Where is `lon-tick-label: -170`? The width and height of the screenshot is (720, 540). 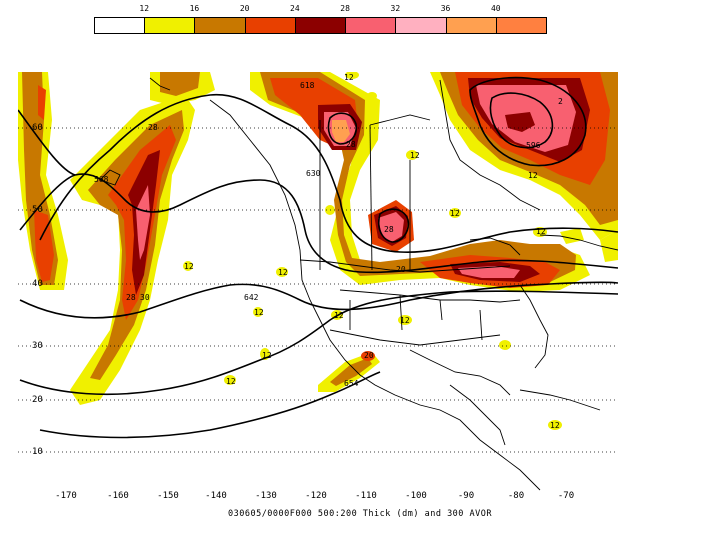
lon-tick-label: -170 is located at coordinates (66, 496).